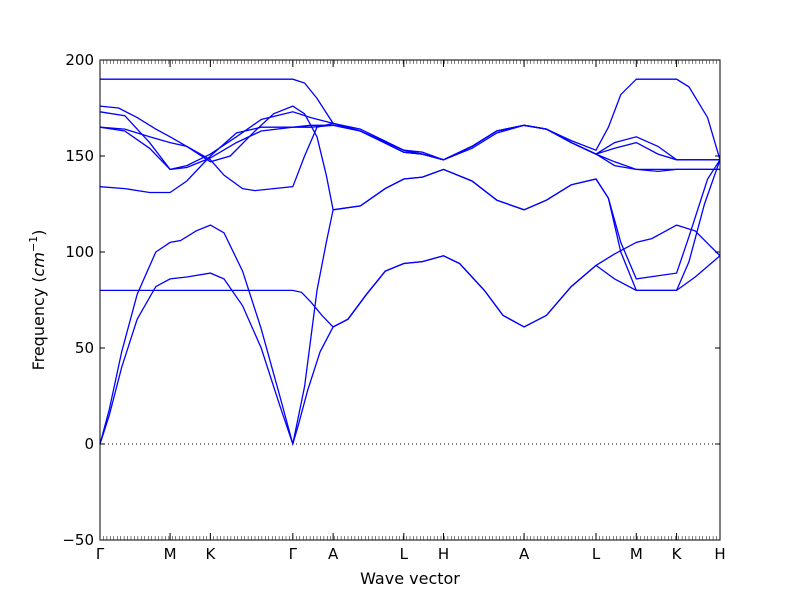  What do you see at coordinates (38, 264) in the screenshot?
I see `y-axis-unit: cm` at bounding box center [38, 264].